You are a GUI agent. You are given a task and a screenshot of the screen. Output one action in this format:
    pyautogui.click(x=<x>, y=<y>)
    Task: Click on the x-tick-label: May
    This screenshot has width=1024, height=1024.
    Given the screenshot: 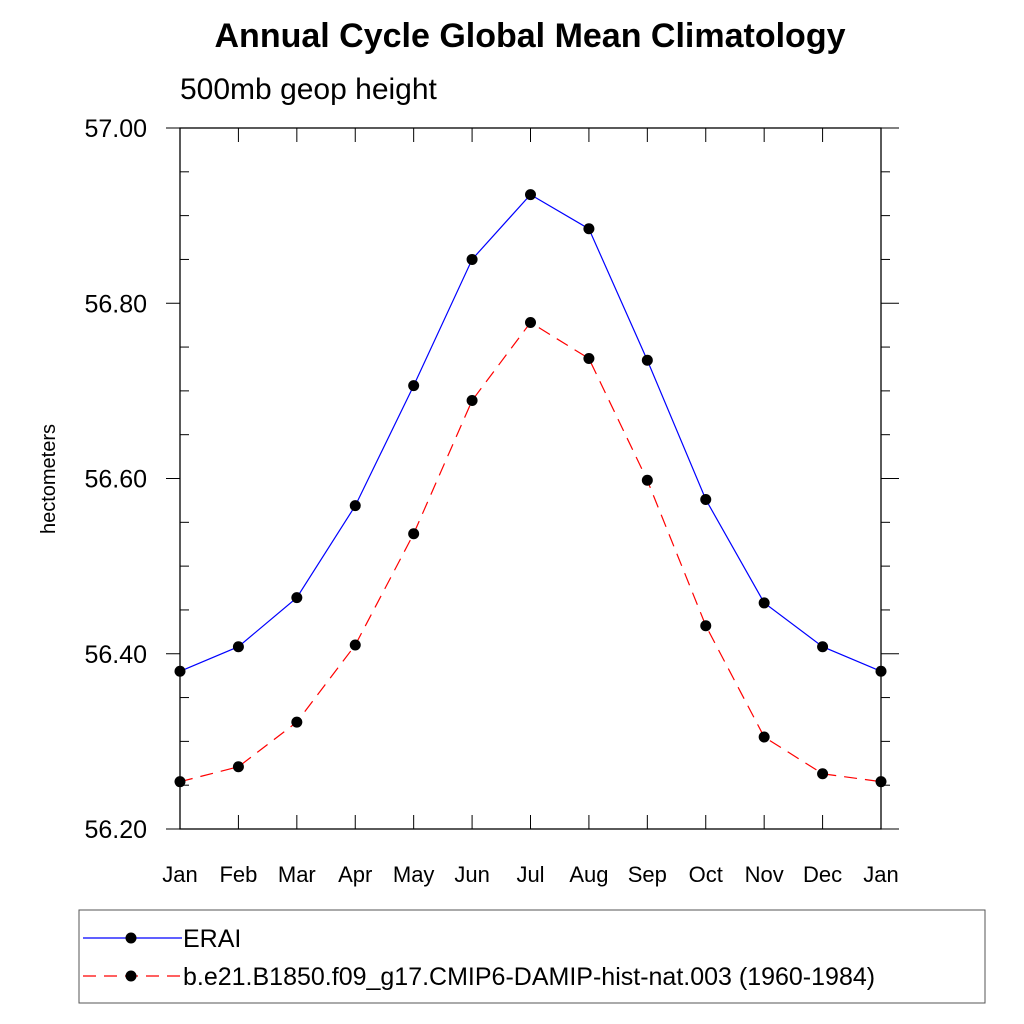 What is the action you would take?
    pyautogui.click(x=414, y=874)
    